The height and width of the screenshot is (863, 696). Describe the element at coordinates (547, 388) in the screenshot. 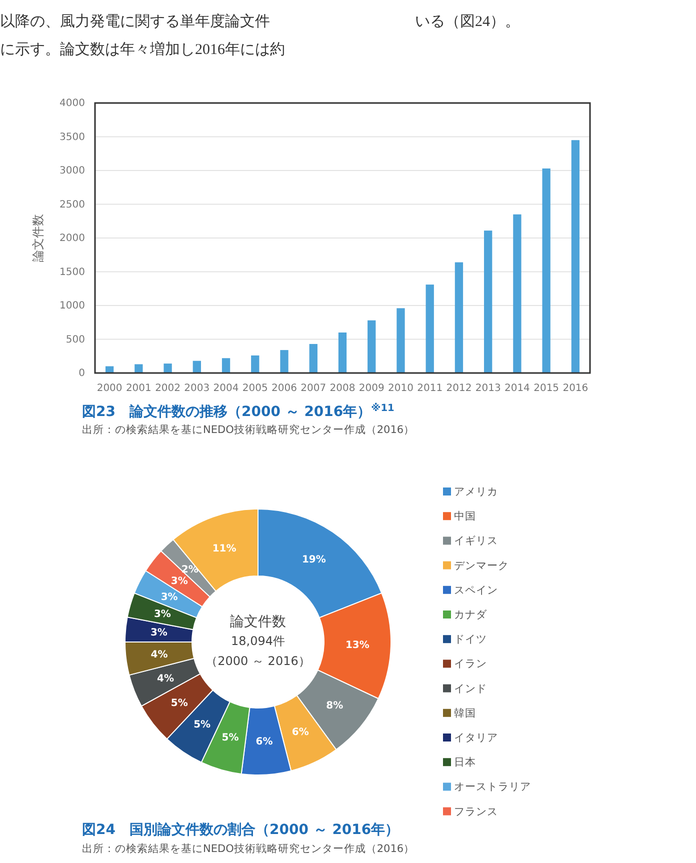

I see `x-tick-label: 2015` at that location.